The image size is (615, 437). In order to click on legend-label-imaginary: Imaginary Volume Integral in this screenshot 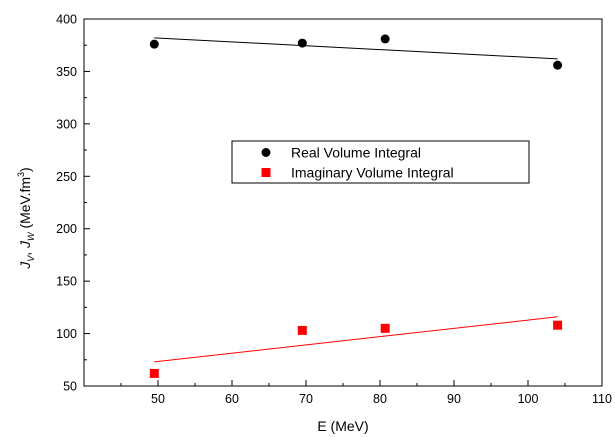, I will do `click(372, 173)`.